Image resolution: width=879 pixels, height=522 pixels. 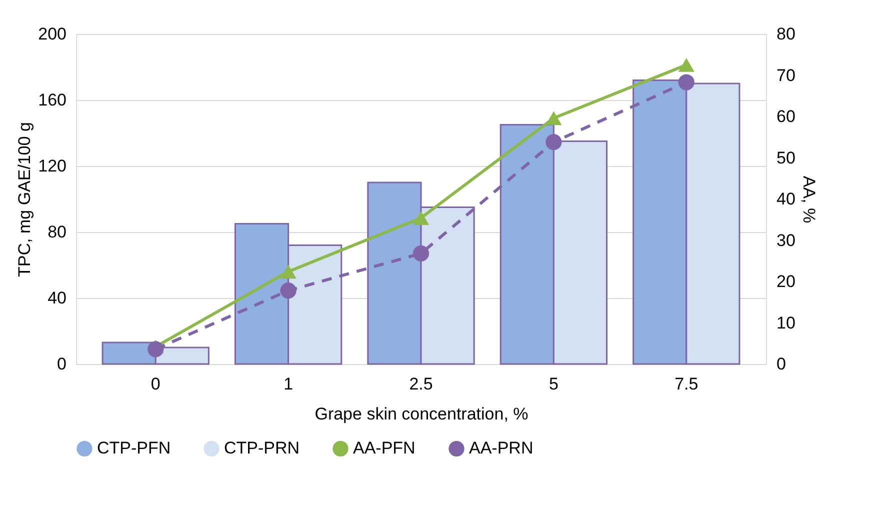 What do you see at coordinates (786, 199) in the screenshot?
I see `y2-tick-label: 40` at bounding box center [786, 199].